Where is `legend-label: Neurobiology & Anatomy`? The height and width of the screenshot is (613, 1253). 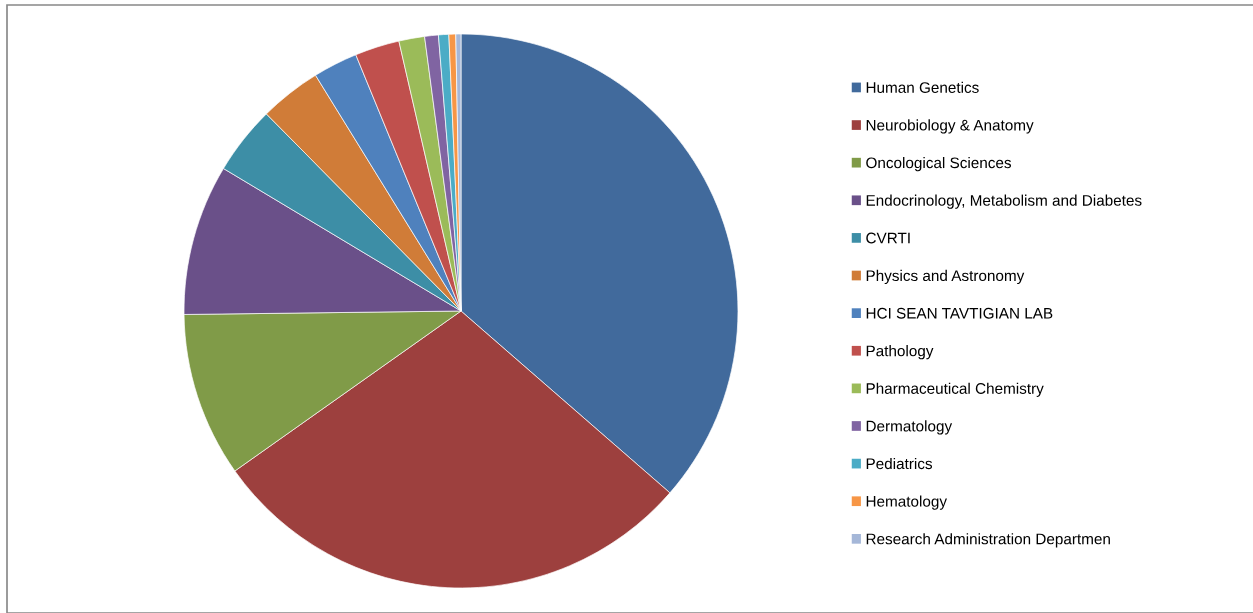
legend-label: Neurobiology & Anatomy is located at coordinates (950, 126).